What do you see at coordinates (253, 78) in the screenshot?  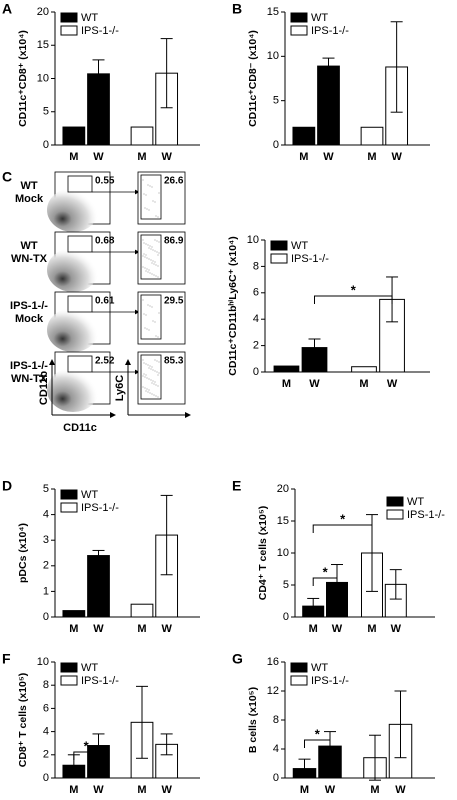 I see `y-axis-label: CD11c⁺CD8⁻ (x10⁴)` at bounding box center [253, 78].